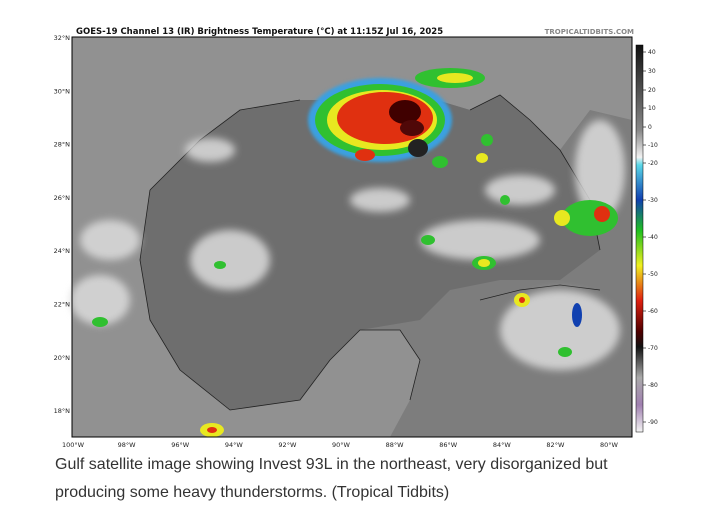 Image resolution: width=728 pixels, height=519 pixels. What do you see at coordinates (652, 71) in the screenshot?
I see `colorbar-label: 30` at bounding box center [652, 71].